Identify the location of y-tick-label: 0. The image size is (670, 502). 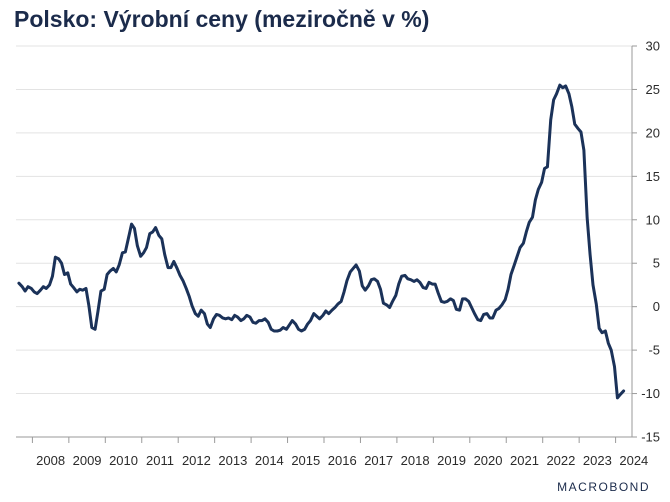
(656, 306).